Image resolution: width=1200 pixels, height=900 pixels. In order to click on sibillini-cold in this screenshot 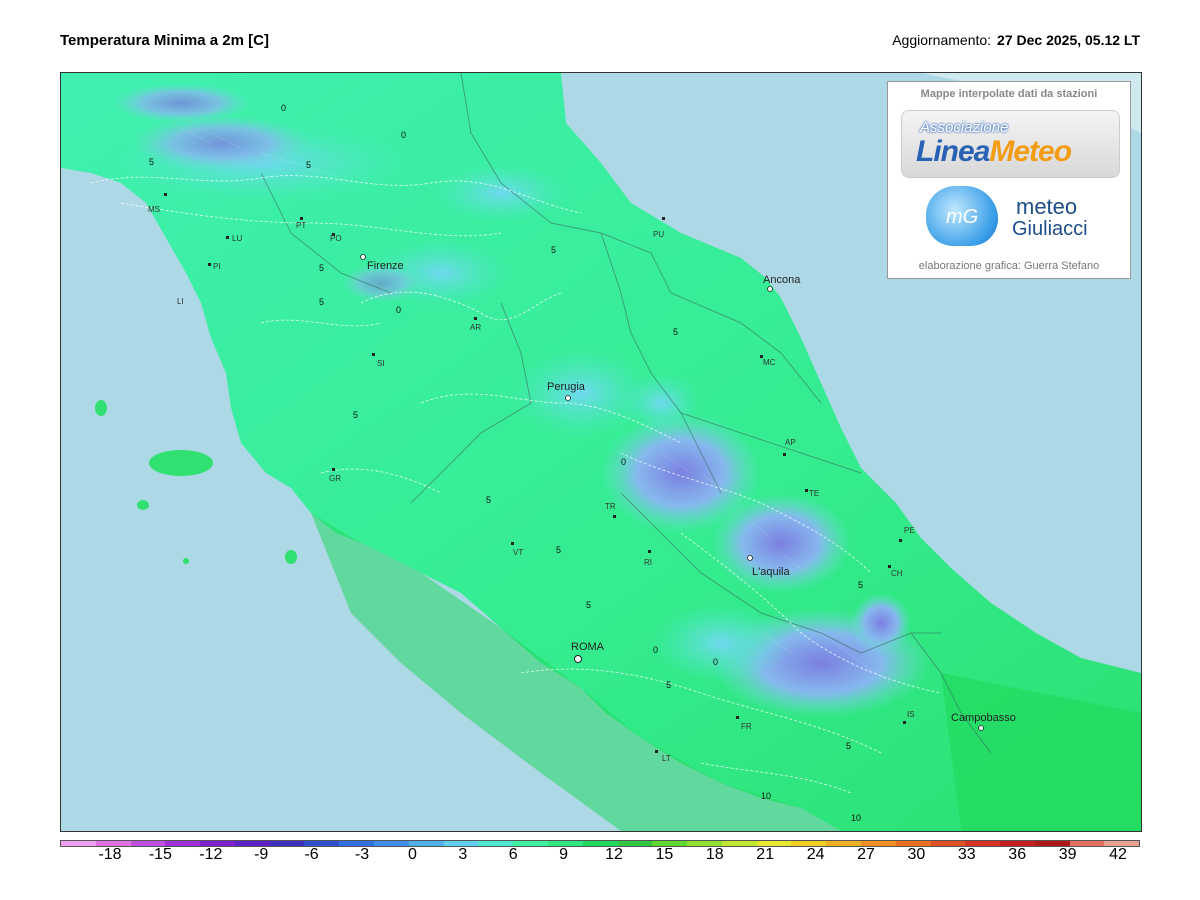, I will do `click(681, 473)`.